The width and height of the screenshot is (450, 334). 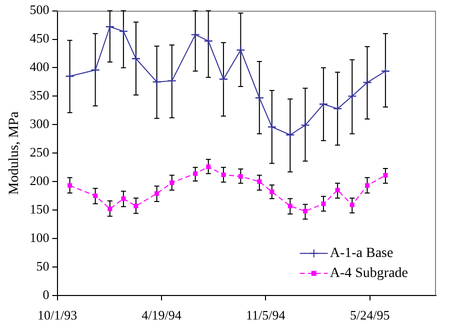 What do you see at coordinates (40, 66) in the screenshot?
I see `y-tick-label: 400` at bounding box center [40, 66].